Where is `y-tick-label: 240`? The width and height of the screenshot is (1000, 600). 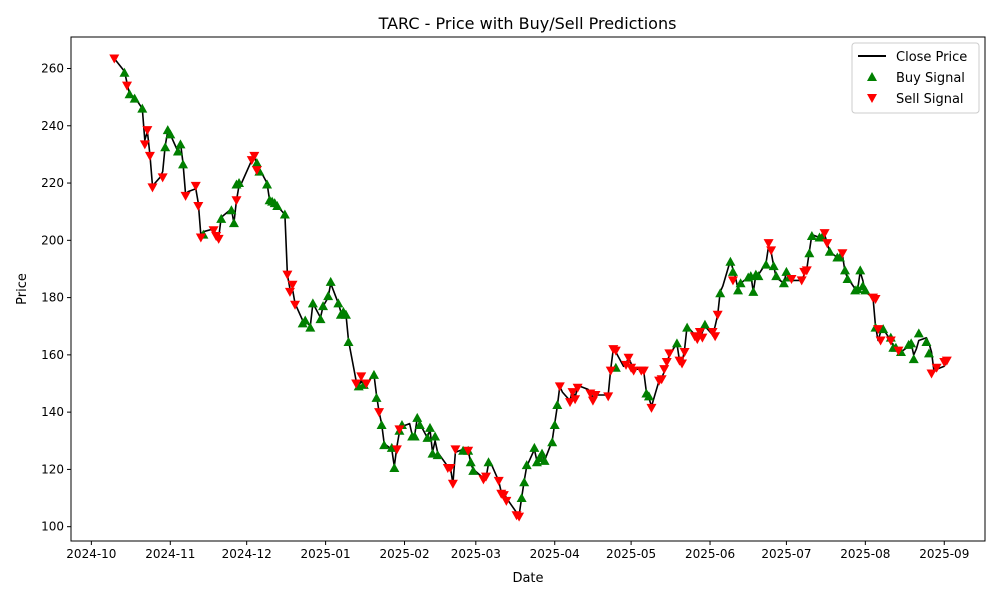 y-tick-label: 240 is located at coordinates (52, 126).